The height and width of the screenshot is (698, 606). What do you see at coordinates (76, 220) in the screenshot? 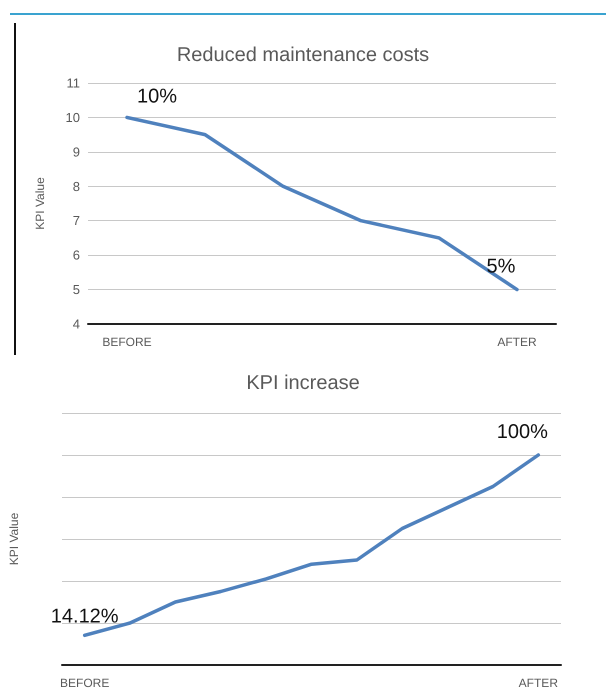
I see `y-tick-label: 7` at bounding box center [76, 220].